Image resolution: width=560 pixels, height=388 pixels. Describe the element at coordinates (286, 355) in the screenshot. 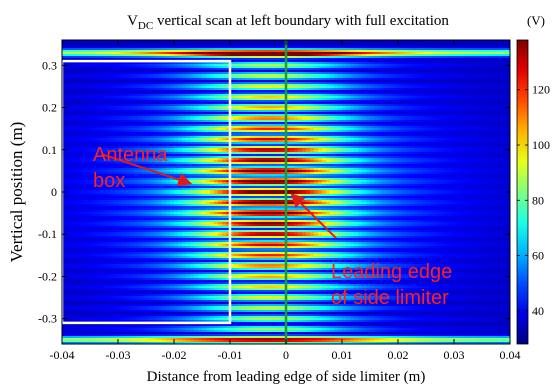

I see `x-tick-label: 0` at that location.